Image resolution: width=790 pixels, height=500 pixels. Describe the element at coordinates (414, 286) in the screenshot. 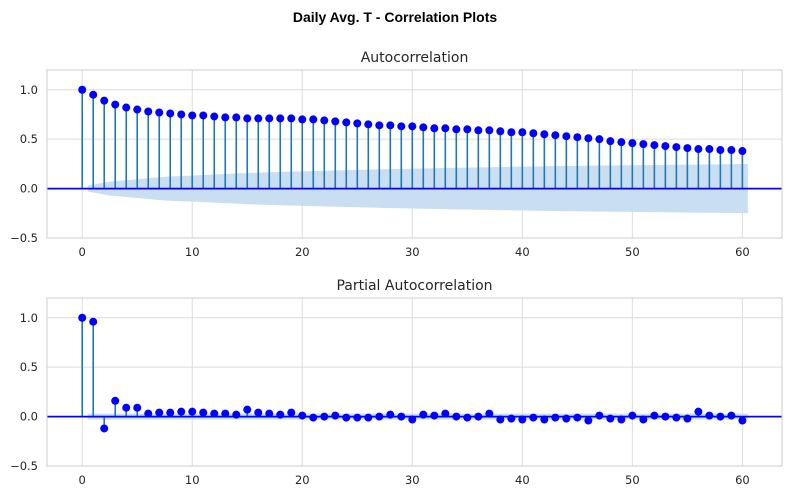

I see `pacf-title: Partial Autocorrelation` at that location.